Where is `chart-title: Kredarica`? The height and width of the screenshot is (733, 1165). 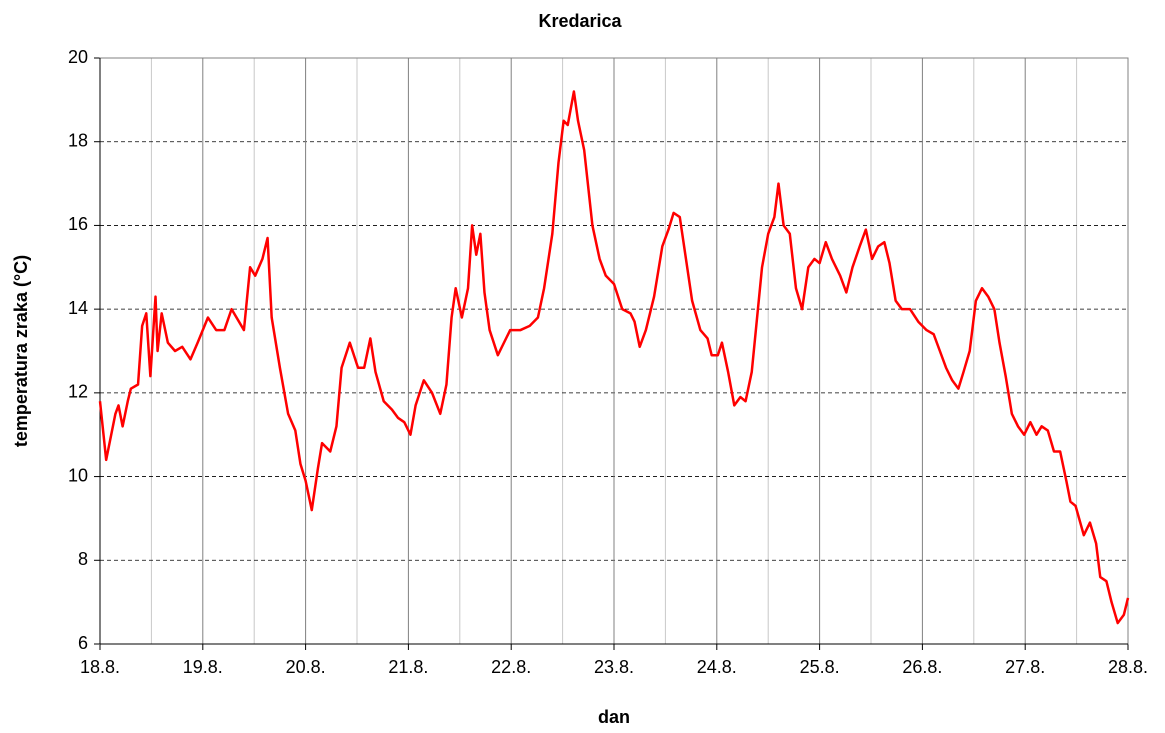
chart-title: Kredarica is located at coordinates (580, 21).